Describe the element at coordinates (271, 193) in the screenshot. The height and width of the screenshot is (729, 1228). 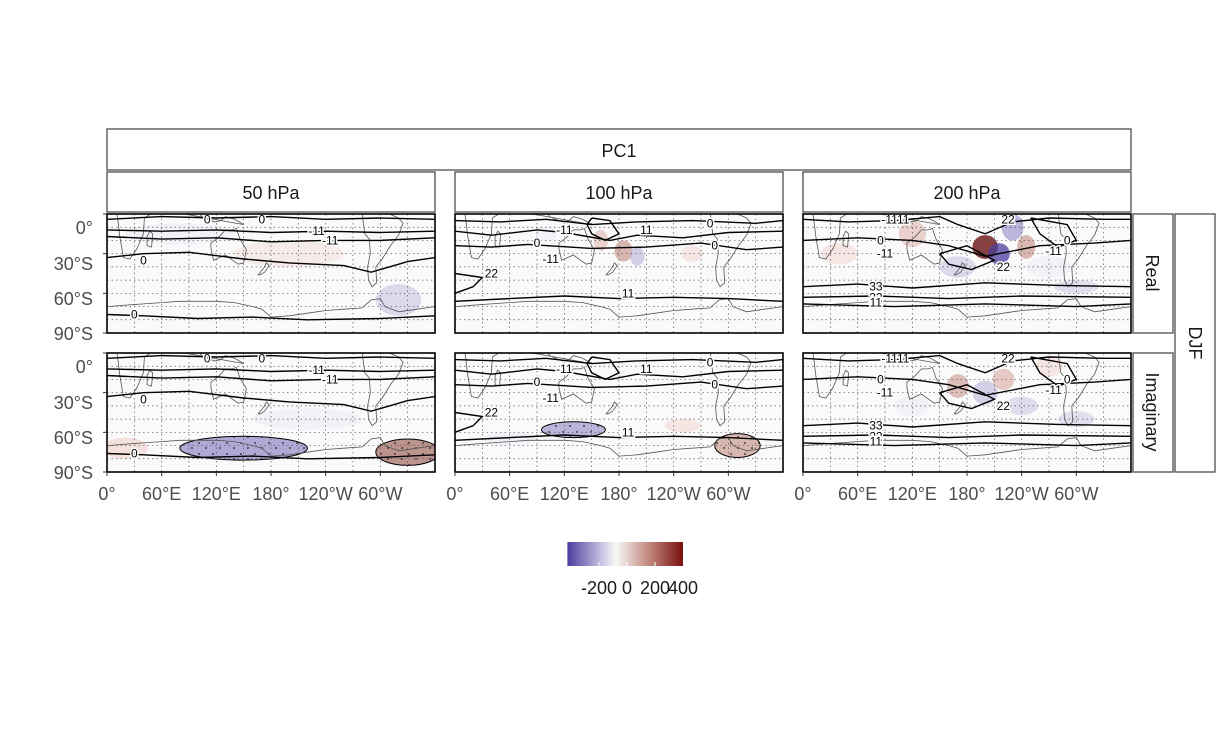
I see `column-strip-50hpa: 50 hPa` at that location.